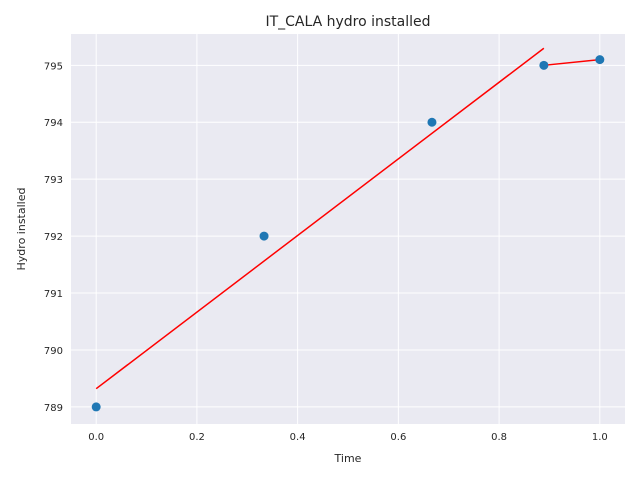  Describe the element at coordinates (600, 437) in the screenshot. I see `x-tick-label: 1.0` at that location.